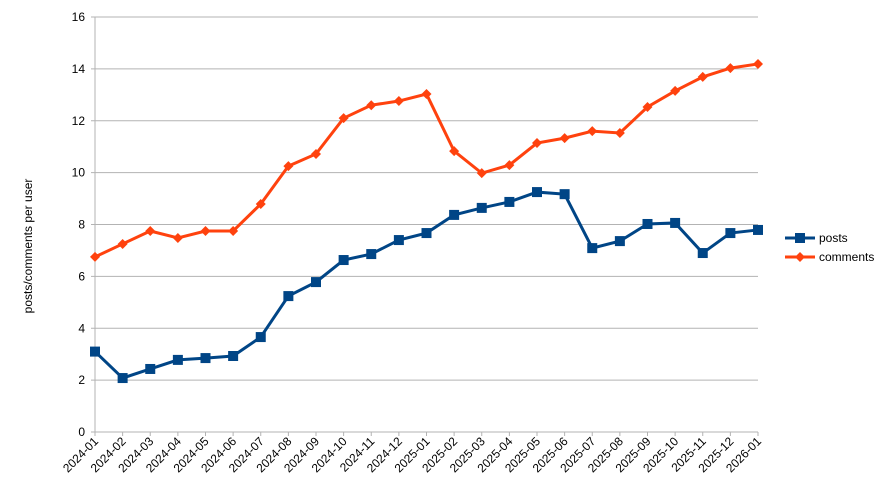 The width and height of the screenshot is (892, 501). Describe the element at coordinates (81, 432) in the screenshot. I see `y-tick-label: 0` at that location.